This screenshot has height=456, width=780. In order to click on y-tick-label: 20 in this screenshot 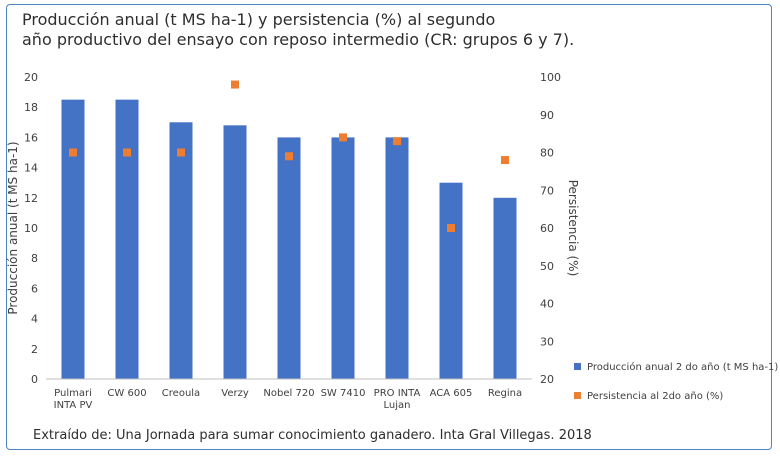, I will do `click(31, 77)`.